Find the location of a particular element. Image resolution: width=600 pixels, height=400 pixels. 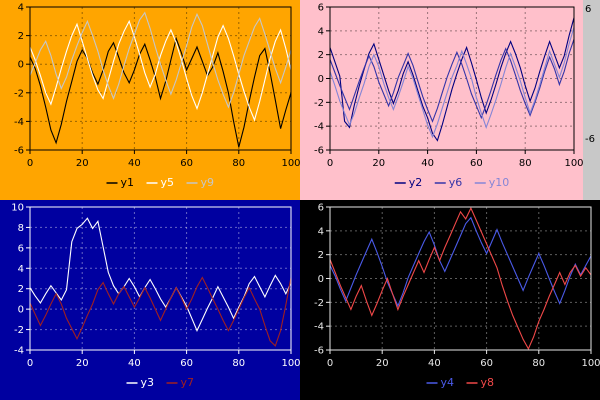

y-tick-label: 8 is located at coordinates (21, 228).